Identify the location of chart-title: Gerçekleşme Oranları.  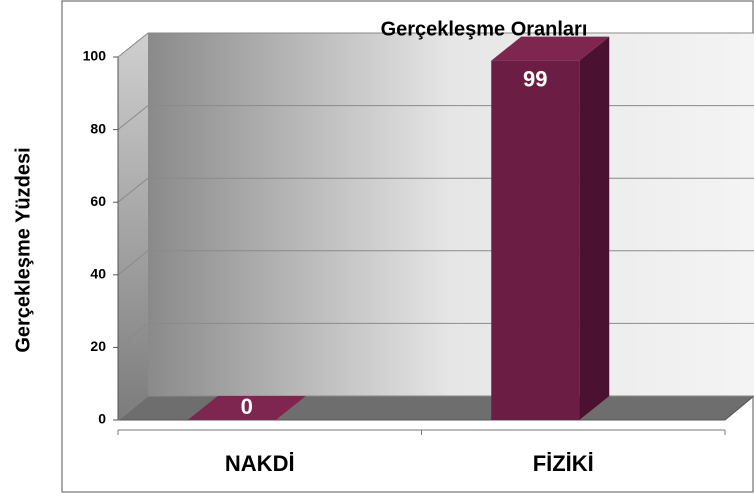
(484, 29).